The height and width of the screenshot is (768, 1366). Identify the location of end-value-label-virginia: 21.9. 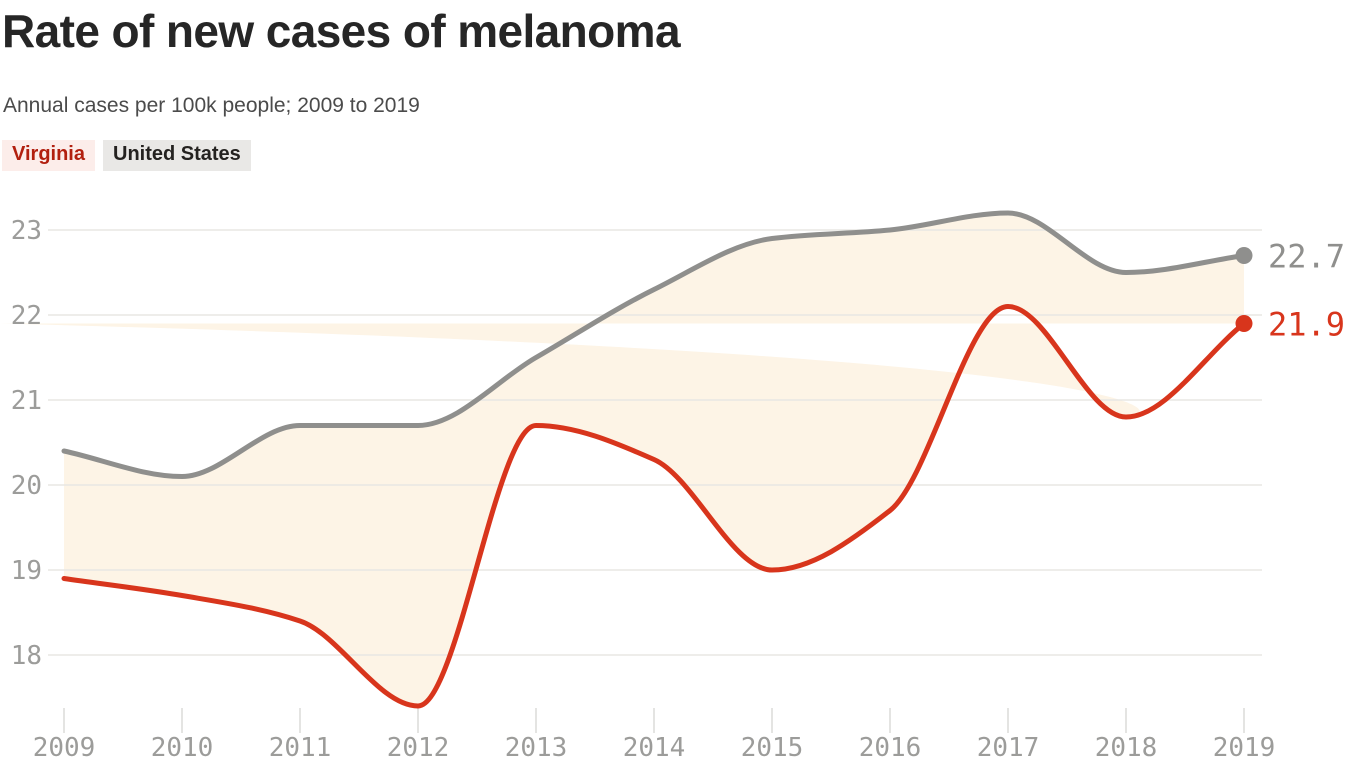
(1306, 325).